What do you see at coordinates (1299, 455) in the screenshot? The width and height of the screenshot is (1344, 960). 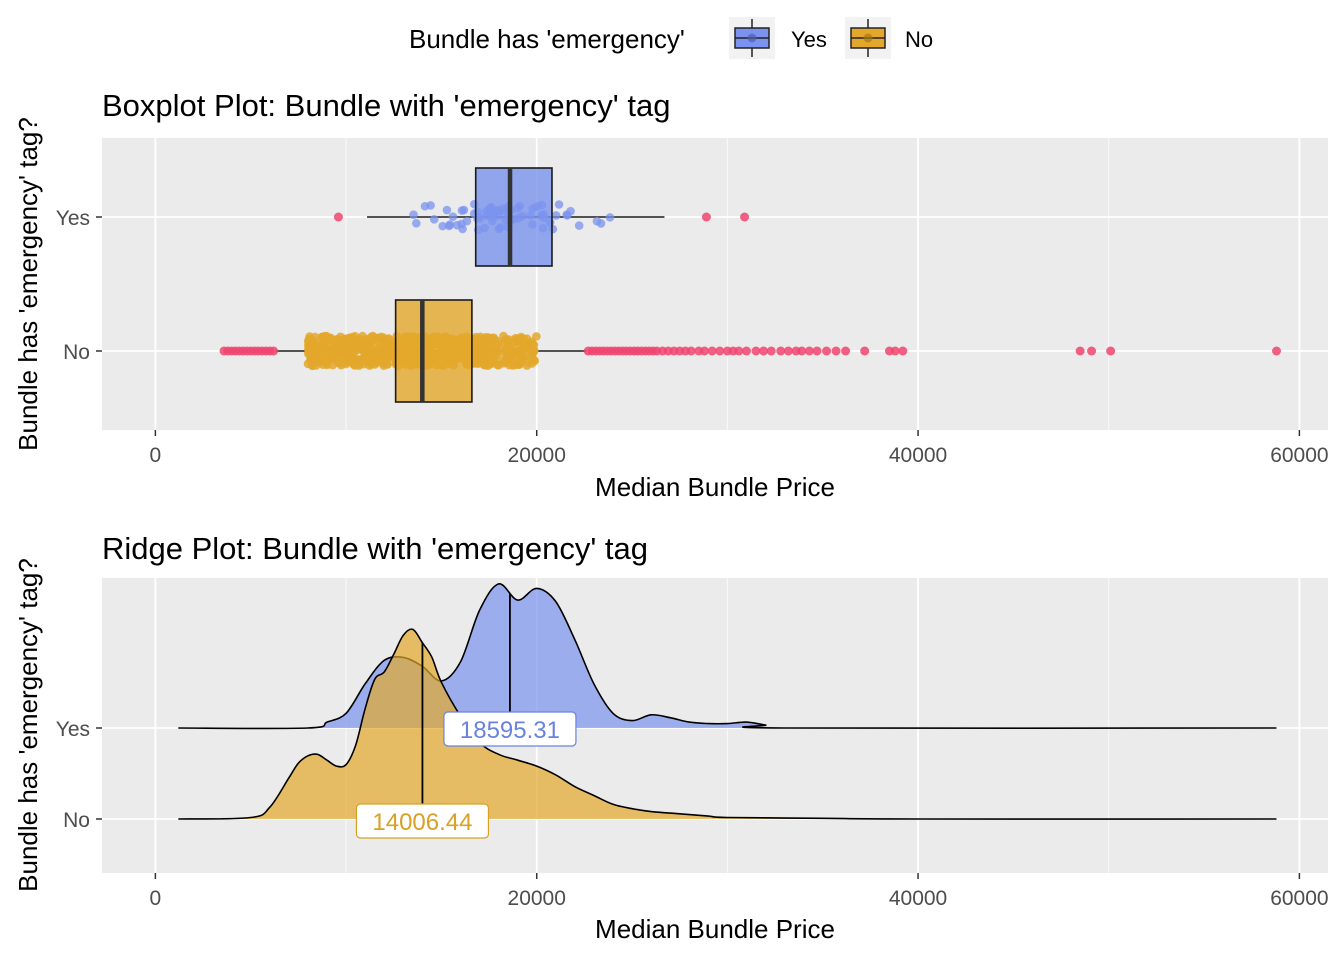 I see `boxplot-x-tick-label: 60000` at bounding box center [1299, 455].